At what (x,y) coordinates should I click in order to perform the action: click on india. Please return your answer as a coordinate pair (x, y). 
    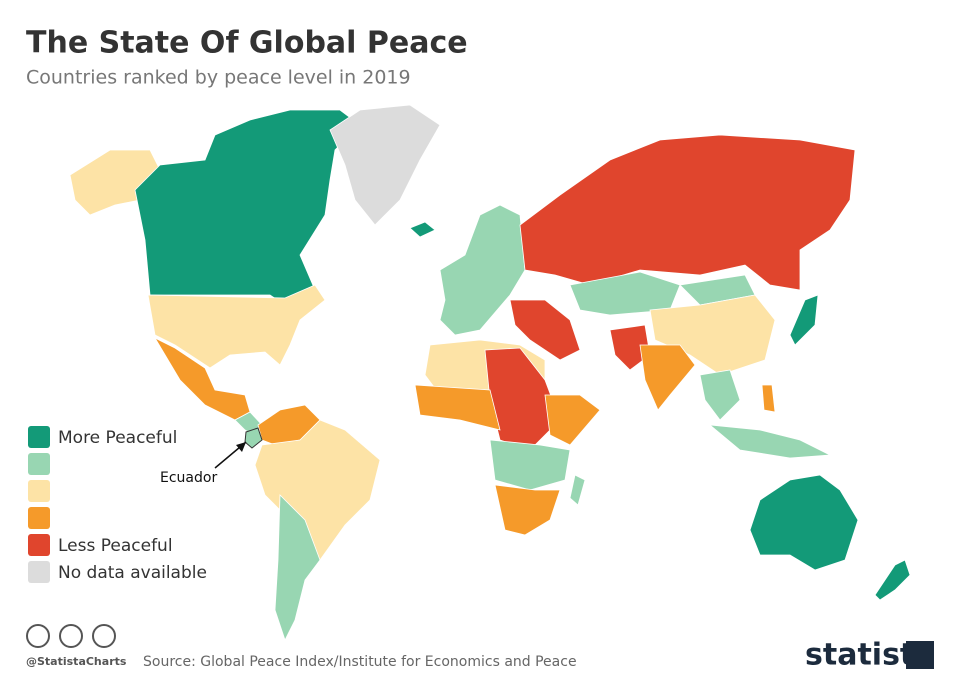
    Looking at the image, I should click on (667, 377).